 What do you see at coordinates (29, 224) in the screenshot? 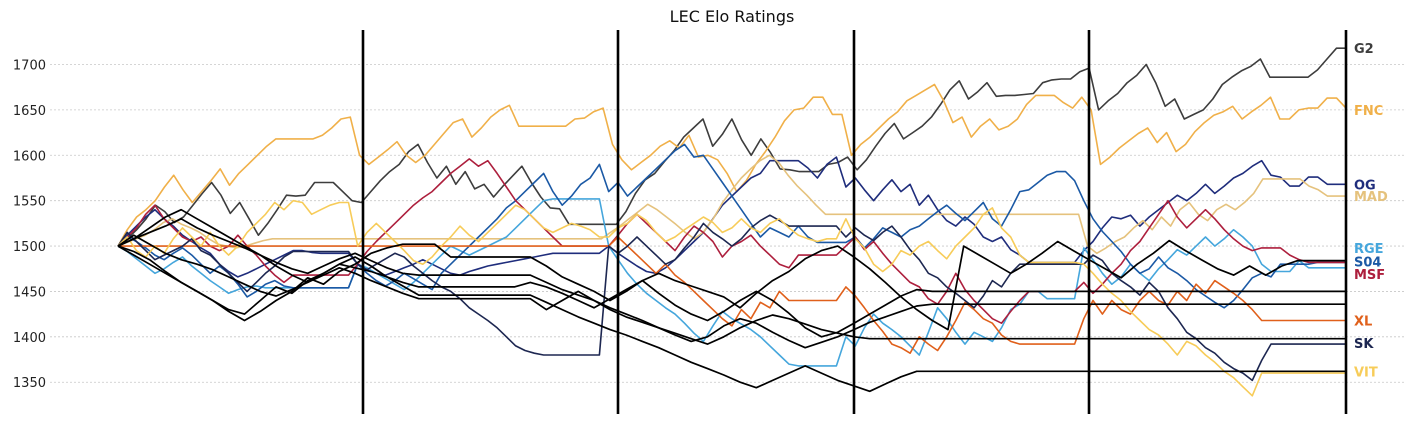
I see `y-axis-ticks: 1350 1400 1450 1500 1550 1600 1650 1700` at bounding box center [29, 224].